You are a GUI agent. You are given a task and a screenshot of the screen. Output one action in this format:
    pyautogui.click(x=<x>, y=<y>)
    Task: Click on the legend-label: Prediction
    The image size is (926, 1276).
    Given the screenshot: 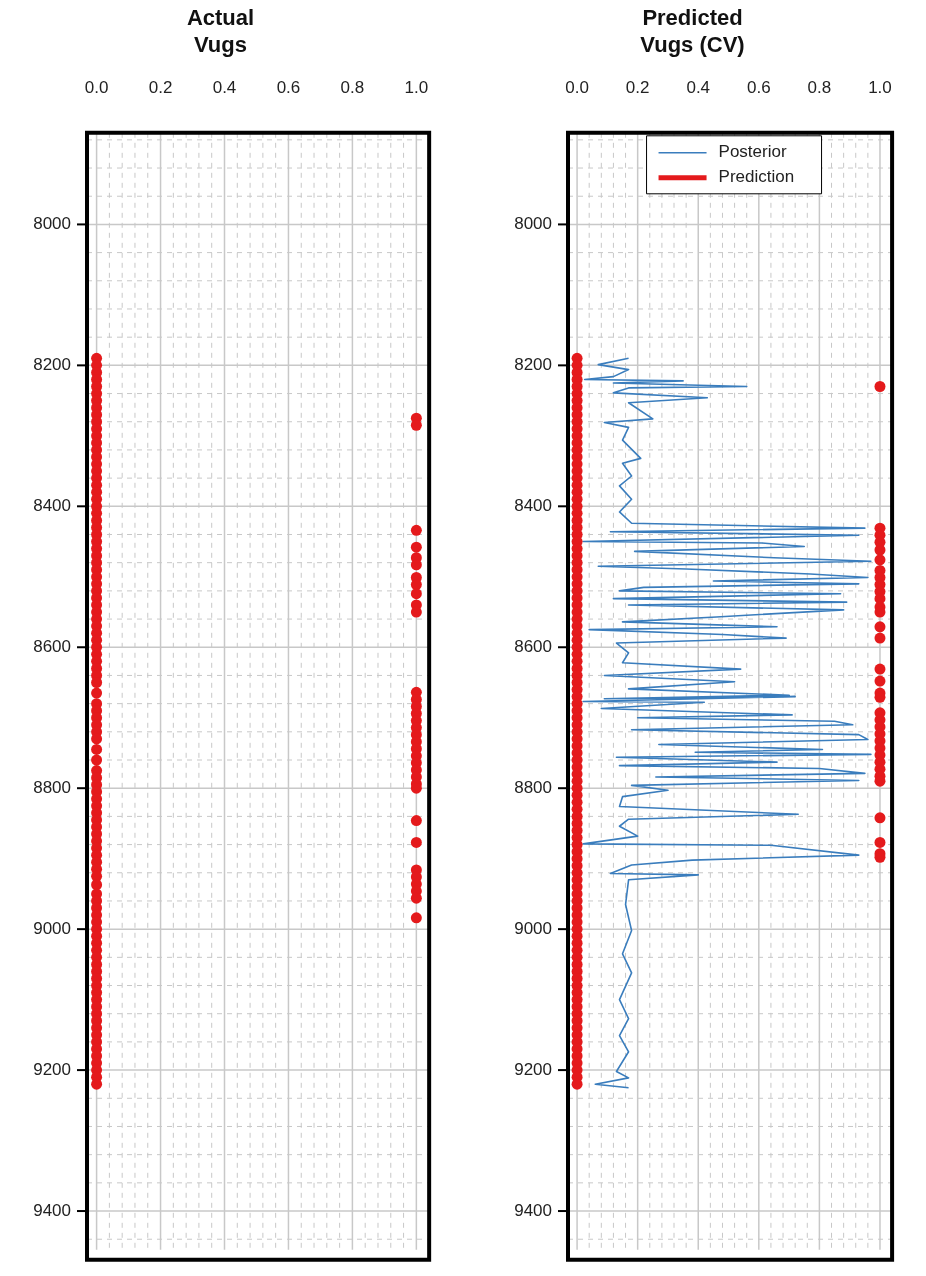 What is the action you would take?
    pyautogui.click(x=756, y=177)
    